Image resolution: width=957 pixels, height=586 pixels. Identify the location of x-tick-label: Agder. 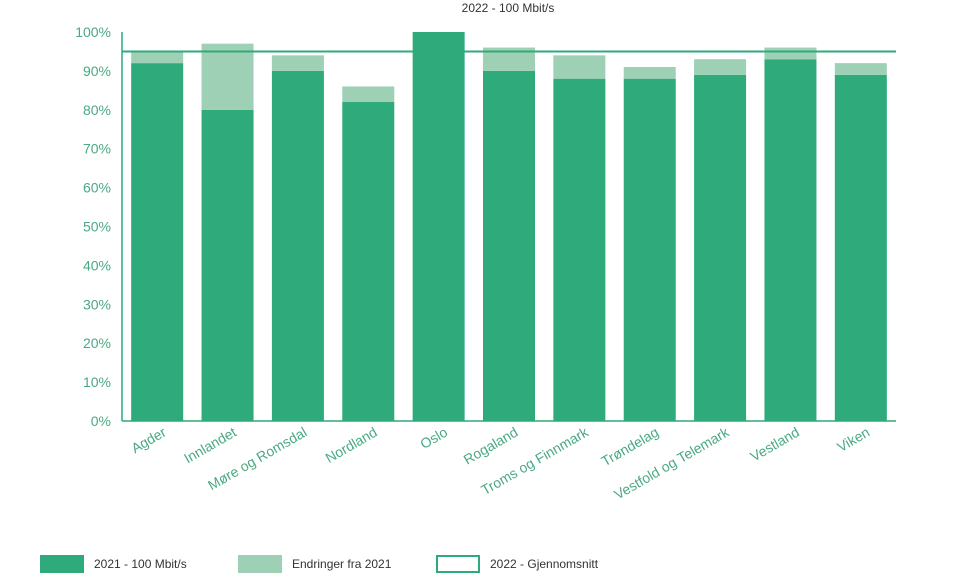
(148, 440).